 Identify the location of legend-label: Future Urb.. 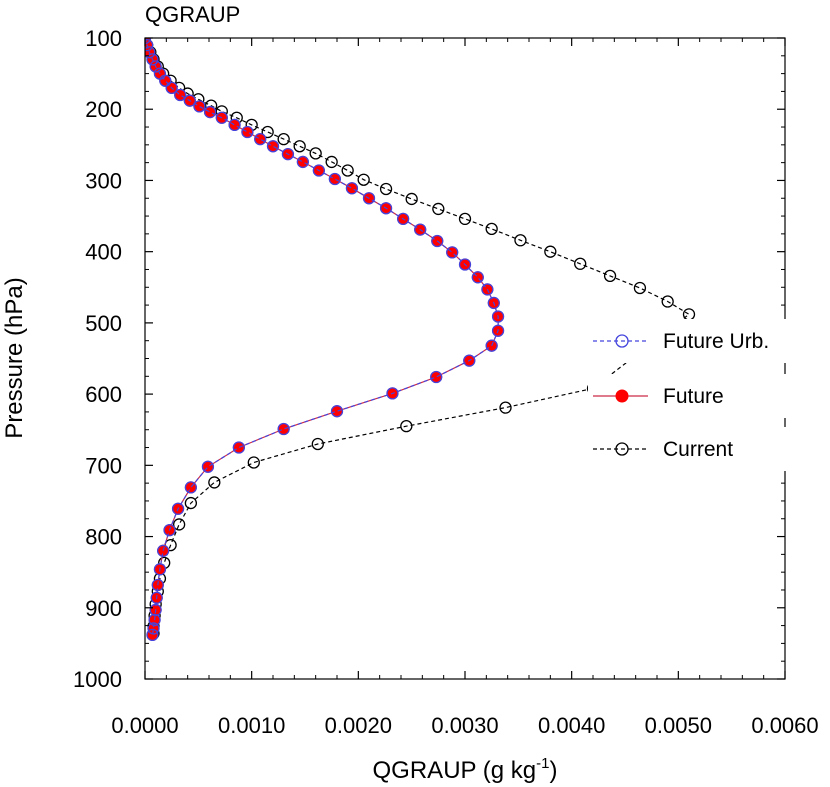
(716, 341).